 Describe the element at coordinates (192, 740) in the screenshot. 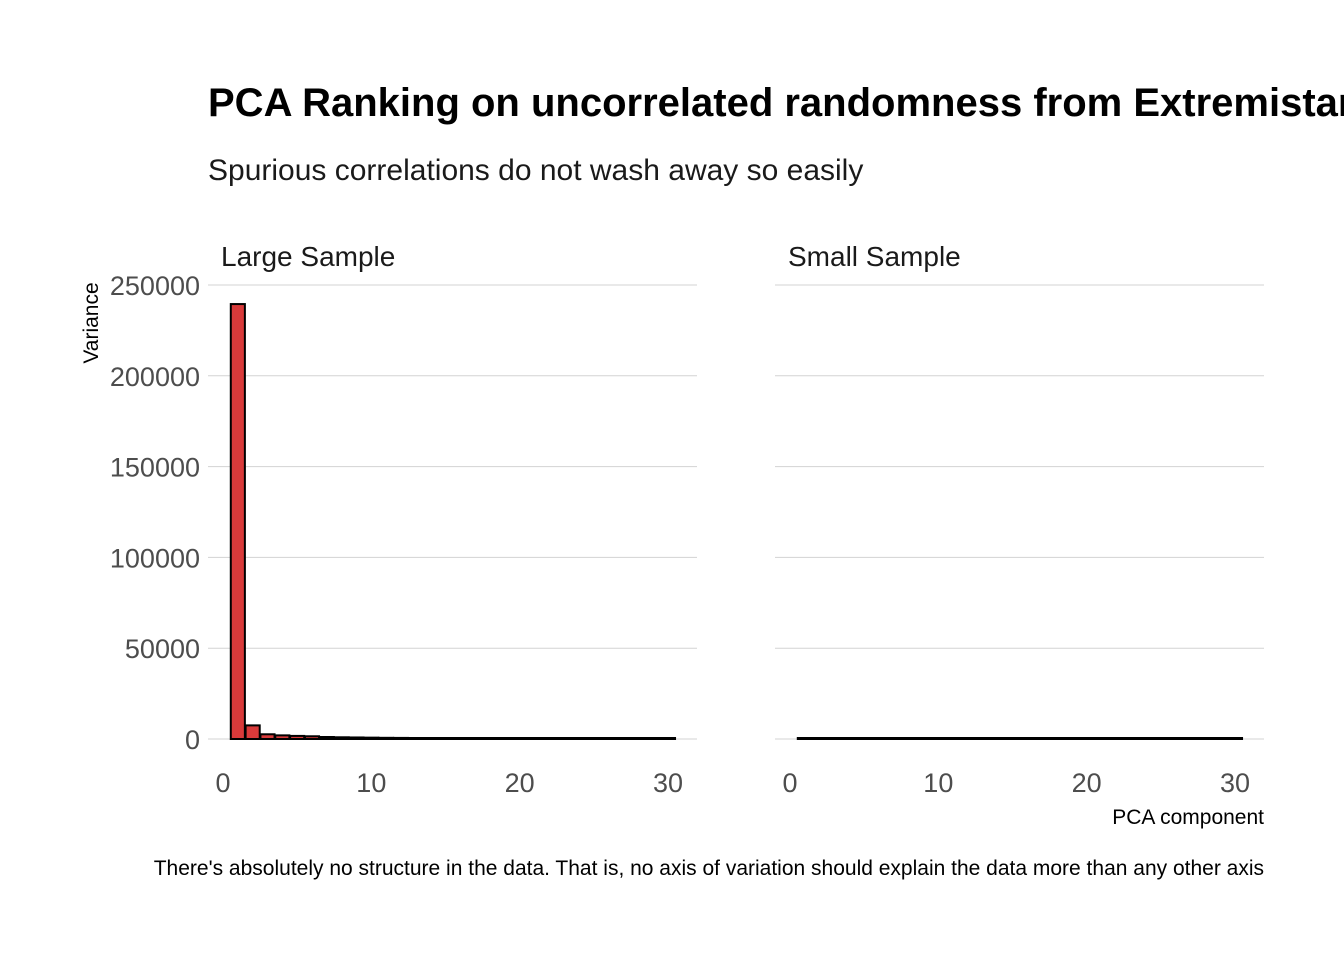

I see `y-tick-label: 0` at that location.